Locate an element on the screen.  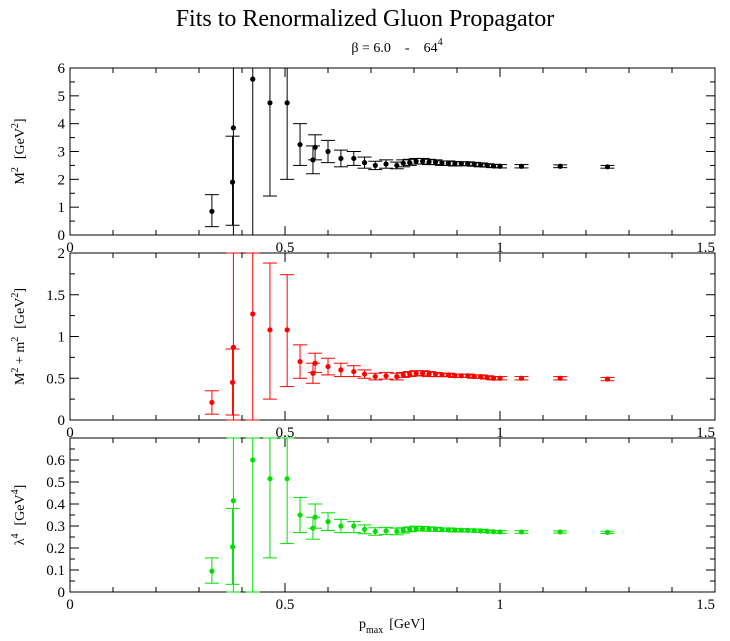
x-axis-label-main: p is located at coordinates (362, 624).